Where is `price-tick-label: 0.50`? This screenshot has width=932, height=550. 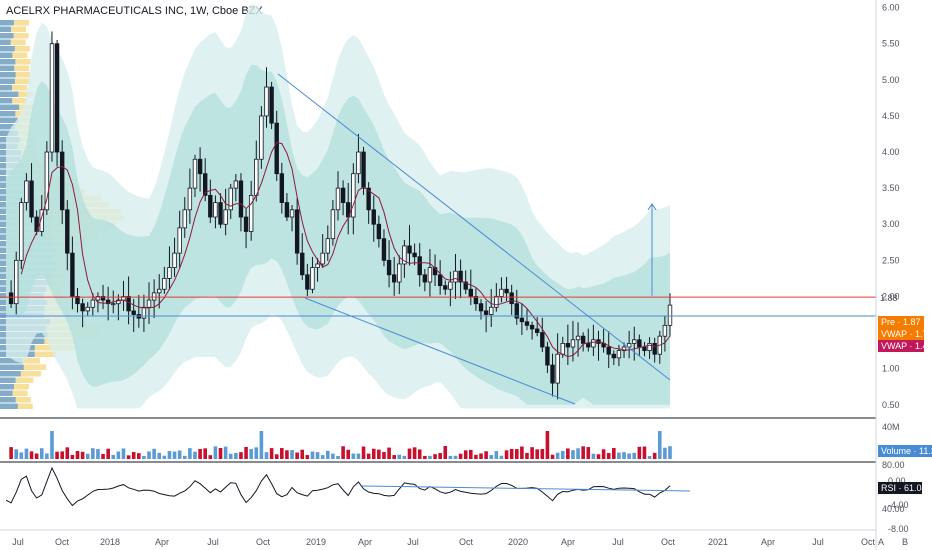
price-tick-label: 0.50 is located at coordinates (891, 405).